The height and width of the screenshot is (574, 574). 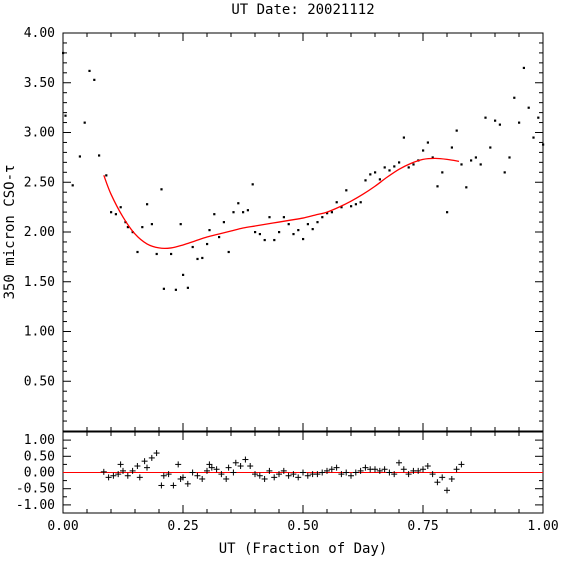 I want to click on y-tick-label: 3.00, so click(x=39, y=133).